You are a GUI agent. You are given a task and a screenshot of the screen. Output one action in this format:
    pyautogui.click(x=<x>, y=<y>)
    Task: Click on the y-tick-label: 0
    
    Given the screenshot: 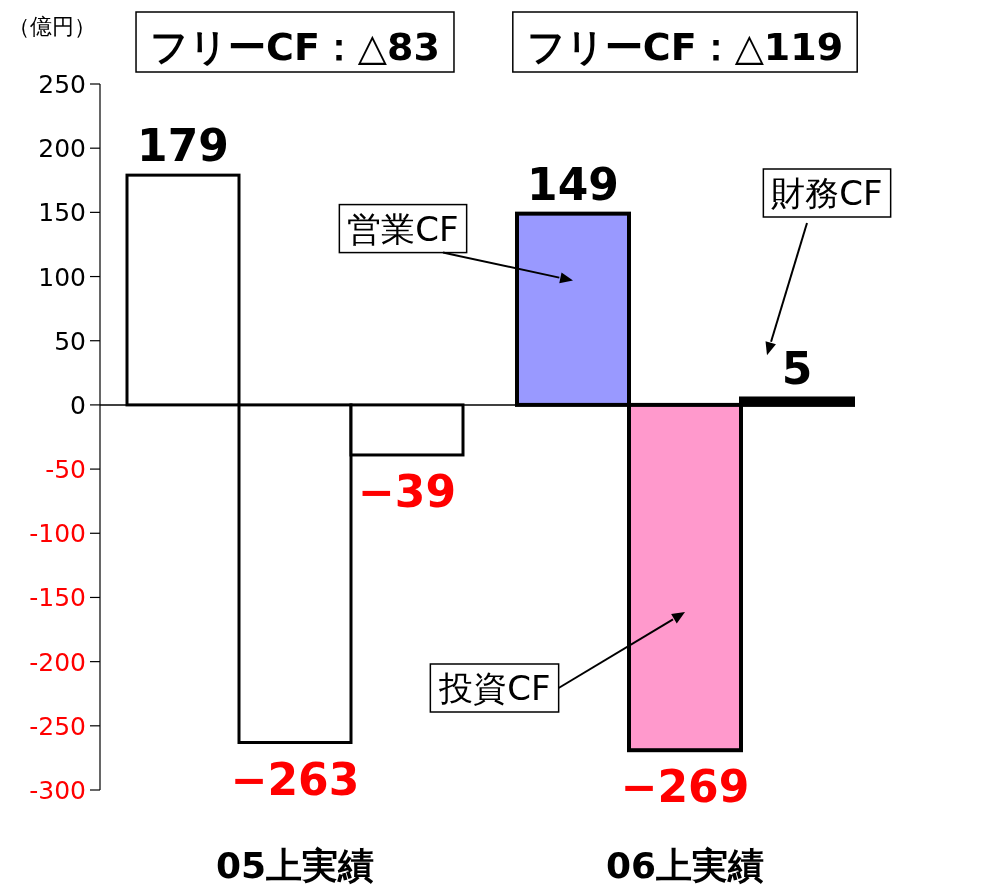 What is the action you would take?
    pyautogui.click(x=78, y=405)
    